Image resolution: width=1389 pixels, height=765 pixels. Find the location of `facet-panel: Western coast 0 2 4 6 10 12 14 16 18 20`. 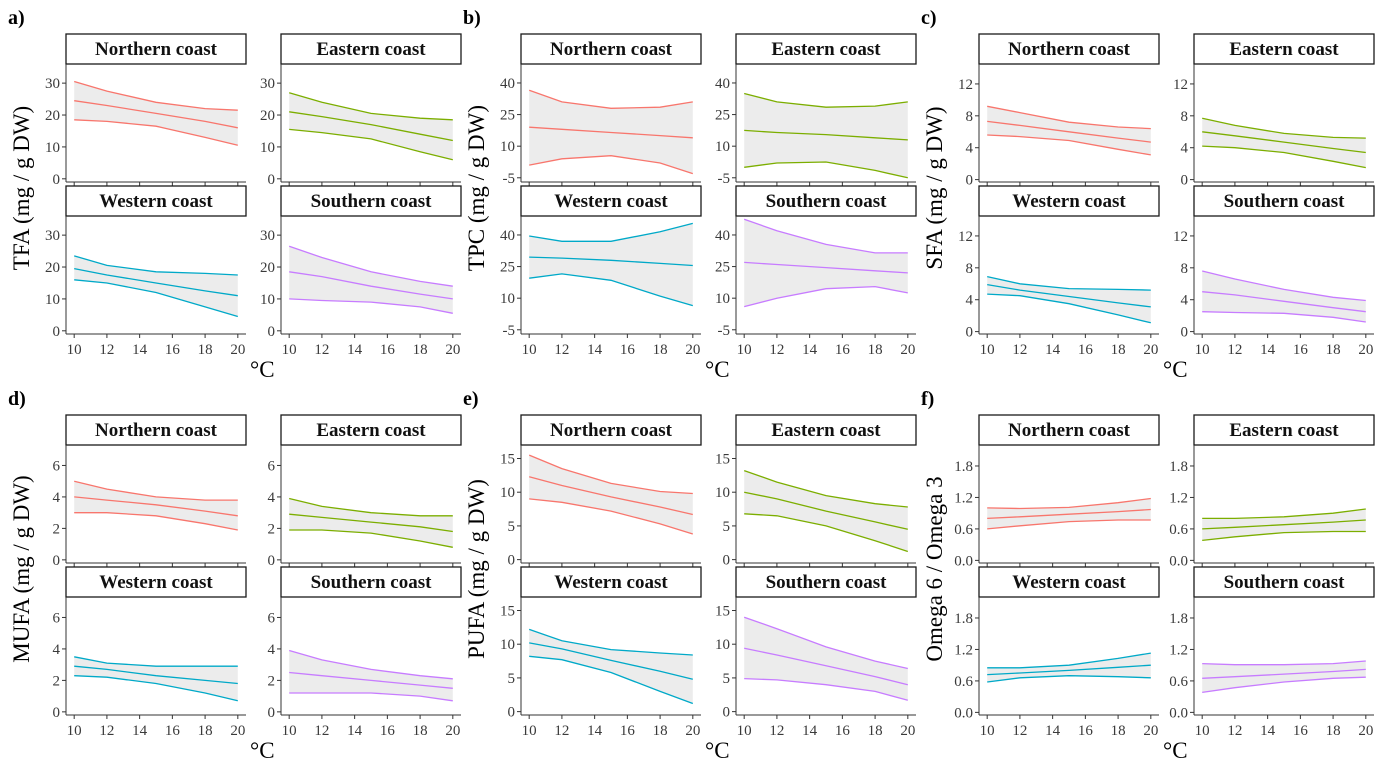

facet-panel: Western coast 0 2 4 6 10 12 14 16 18 20 is located at coordinates (150, 652).